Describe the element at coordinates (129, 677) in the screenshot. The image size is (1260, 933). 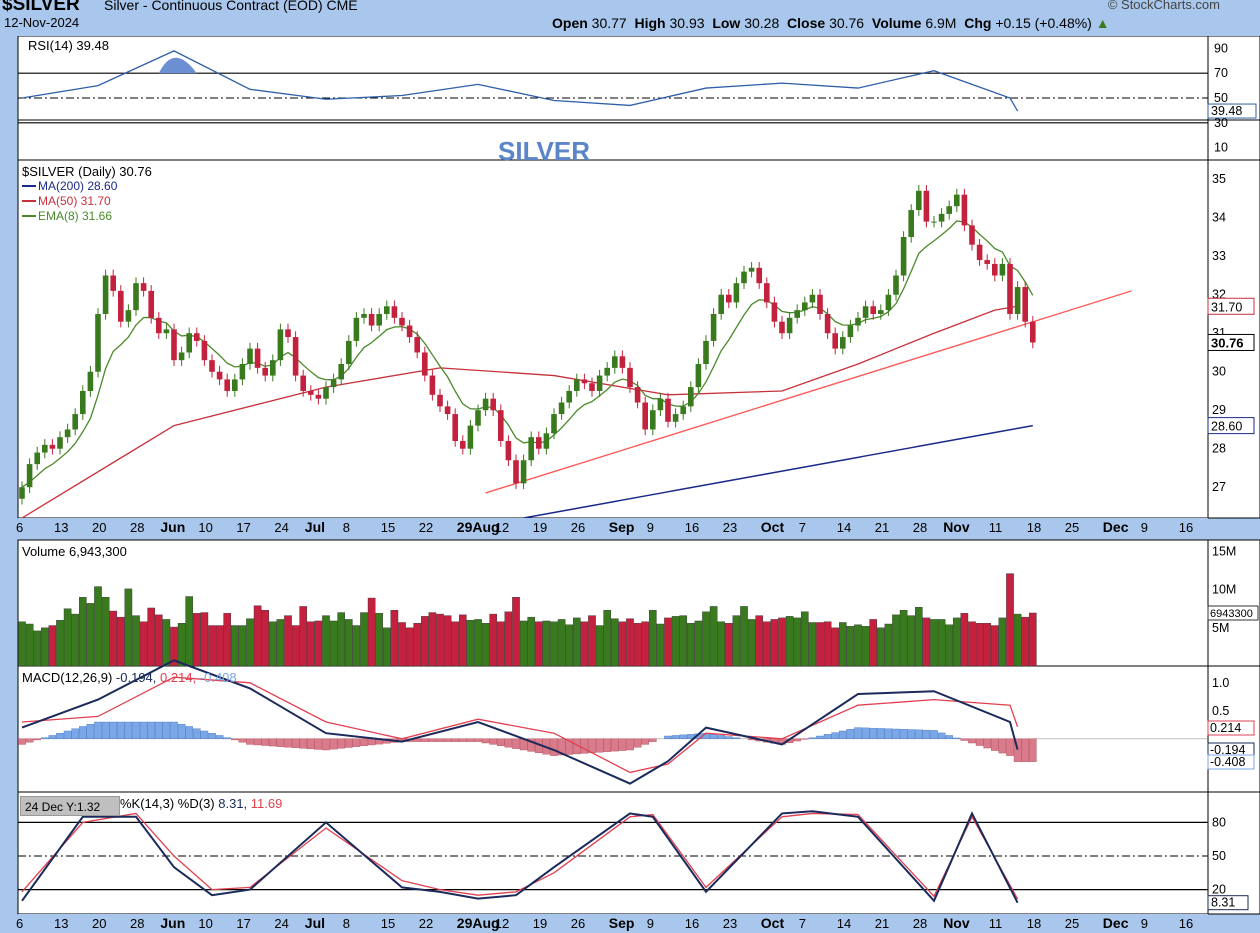
I see `macd-title: MACD(12,26,9) -0.194, 0.214, -0.408` at that location.